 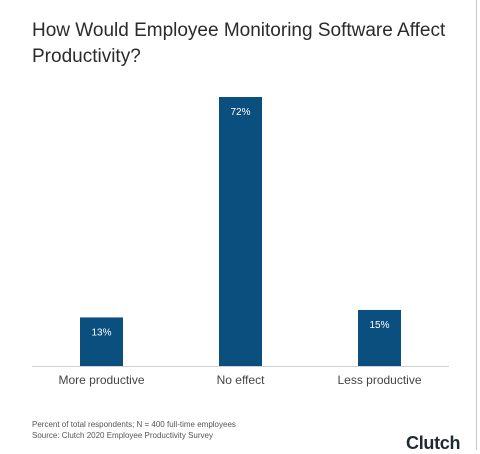 What do you see at coordinates (241, 380) in the screenshot?
I see `x-tick-label-no-effect: No effect` at bounding box center [241, 380].